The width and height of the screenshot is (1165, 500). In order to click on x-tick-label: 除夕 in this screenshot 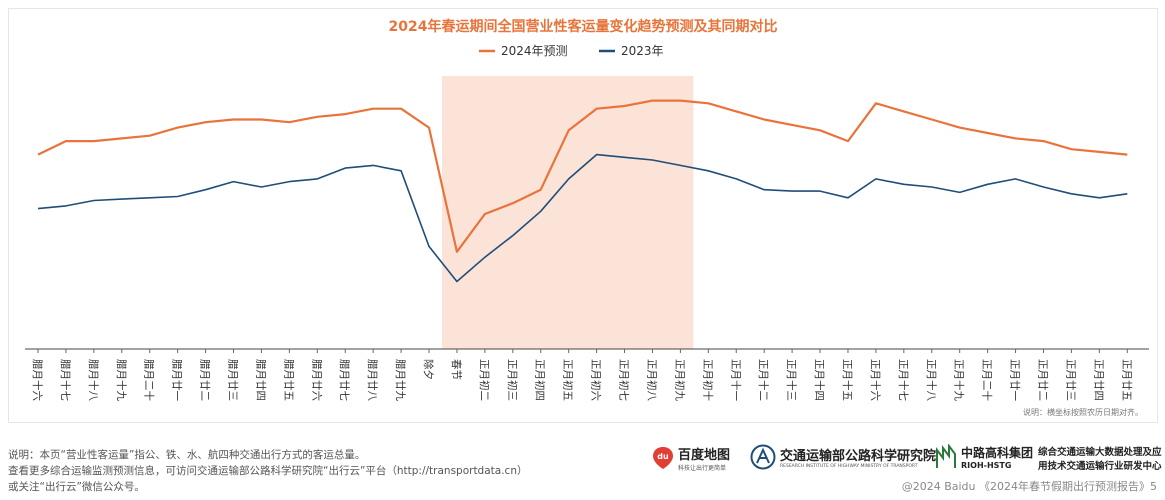, I will do `click(428, 369)`.